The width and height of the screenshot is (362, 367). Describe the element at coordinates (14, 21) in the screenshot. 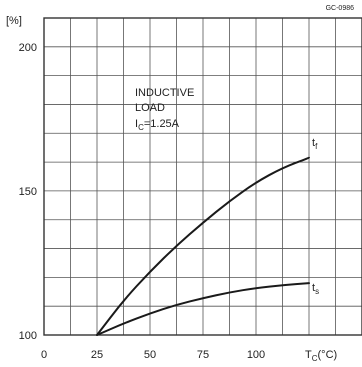

I see `y-axis-label: [%]` at that location.